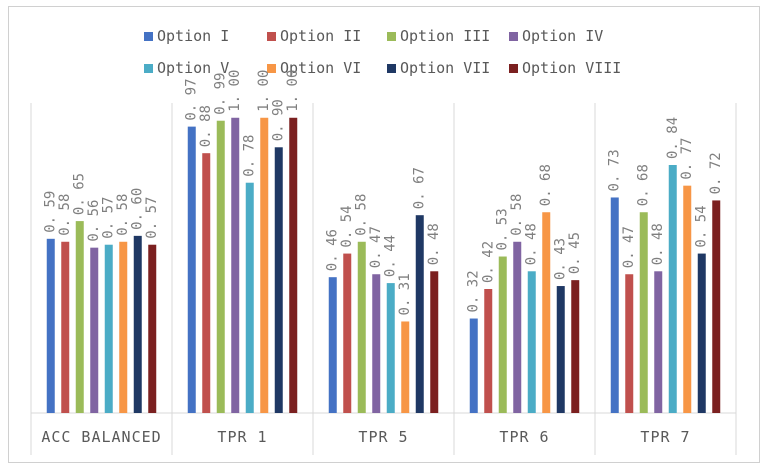  Describe the element at coordinates (65, 215) in the screenshot. I see `data-label-option-ii-acc-balanced: 0. 58` at that location.